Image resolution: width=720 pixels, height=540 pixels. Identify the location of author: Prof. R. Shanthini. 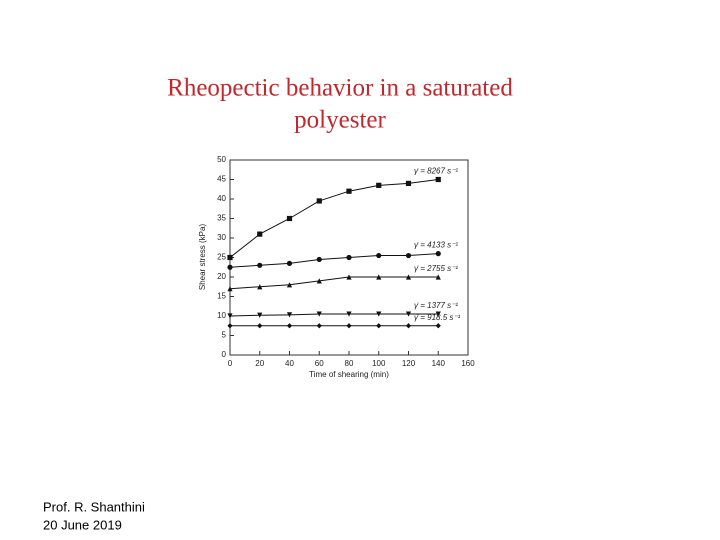
(94, 506).